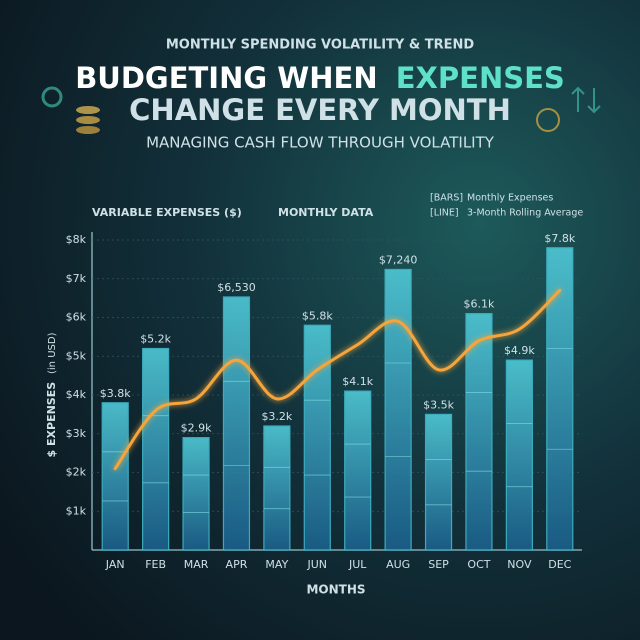  What do you see at coordinates (51, 420) in the screenshot?
I see `y-label: $ EXPENSES` at bounding box center [51, 420].